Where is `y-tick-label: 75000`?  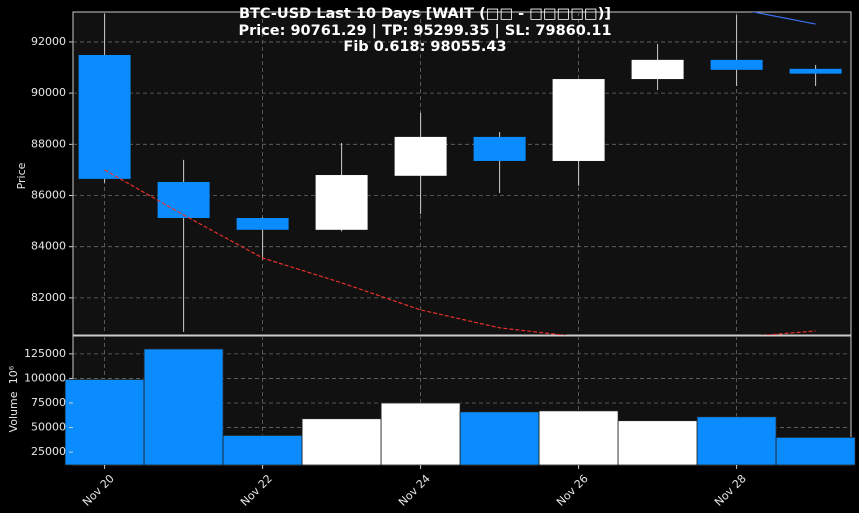
y-tick-label: 75000 is located at coordinates (48, 402).